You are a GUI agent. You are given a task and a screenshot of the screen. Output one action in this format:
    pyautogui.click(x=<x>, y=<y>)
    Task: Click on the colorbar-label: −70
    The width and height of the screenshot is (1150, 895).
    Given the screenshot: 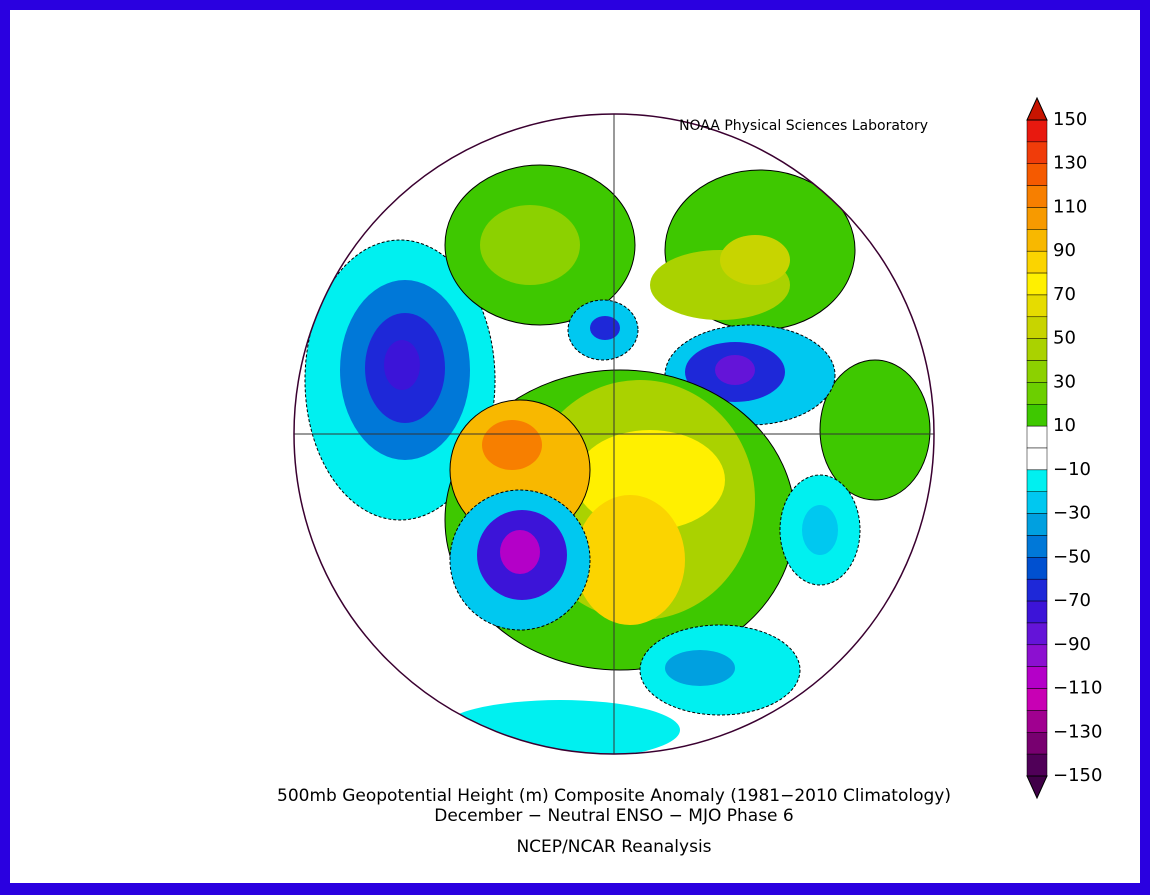 What is the action you would take?
    pyautogui.click(x=1072, y=600)
    